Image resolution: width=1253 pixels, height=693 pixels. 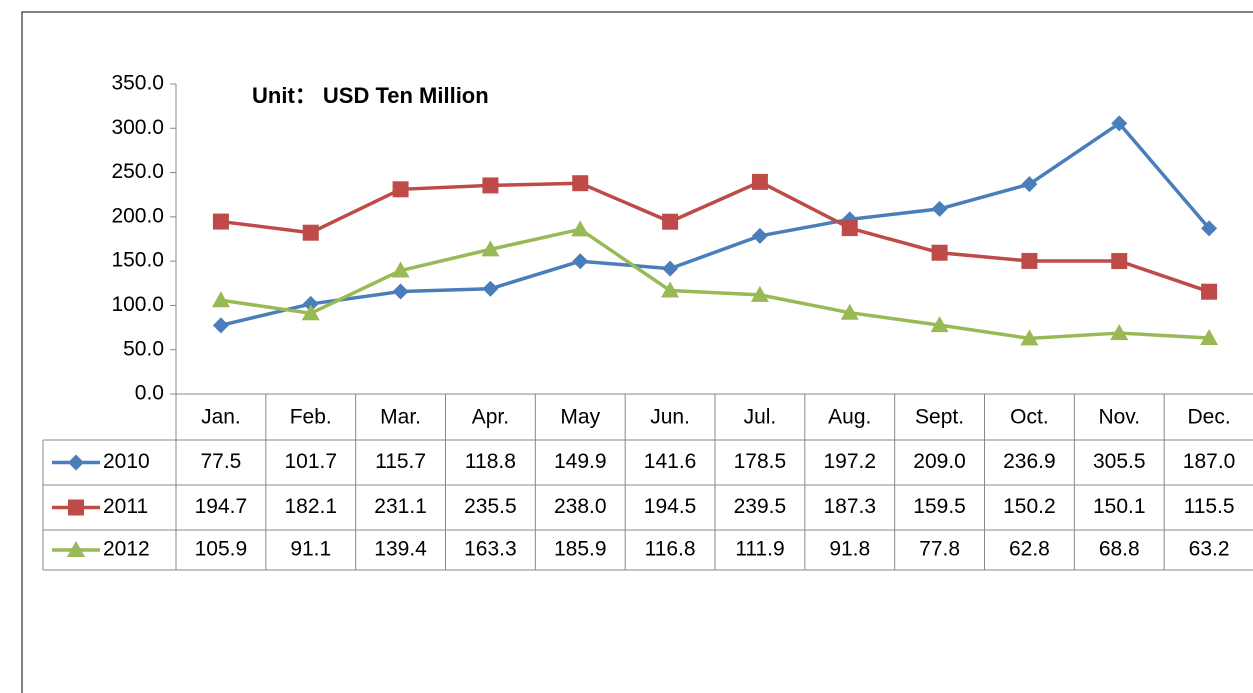 I want to click on table-value: 235.5, so click(x=490, y=506).